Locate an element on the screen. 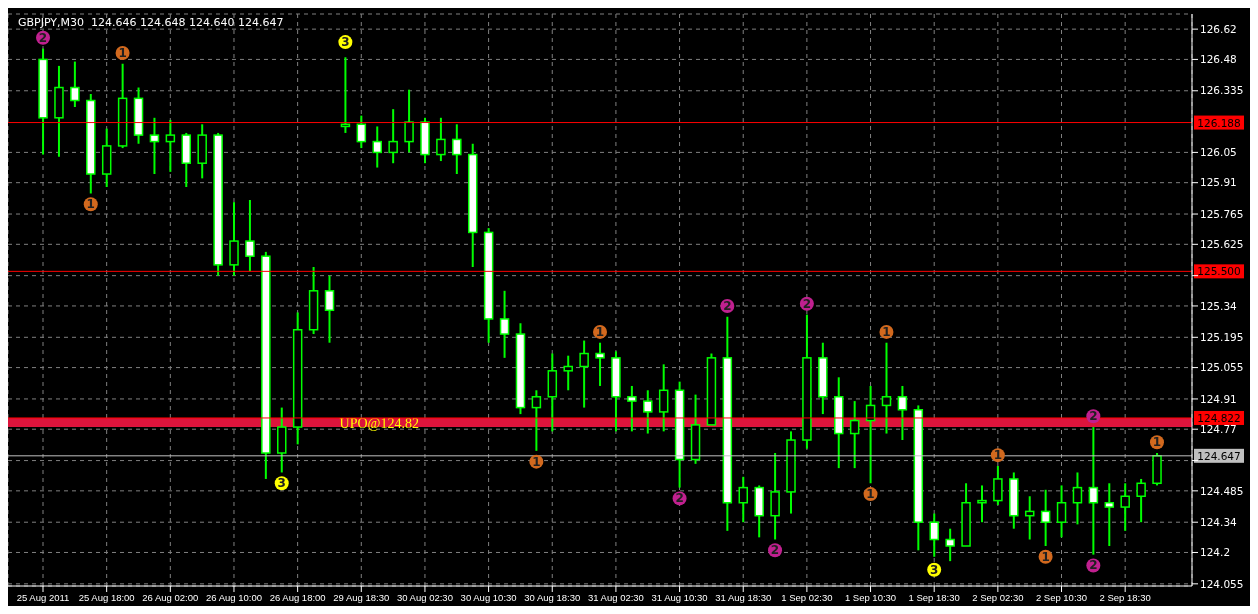  y-tick-label: 125.195 is located at coordinates (1222, 337).